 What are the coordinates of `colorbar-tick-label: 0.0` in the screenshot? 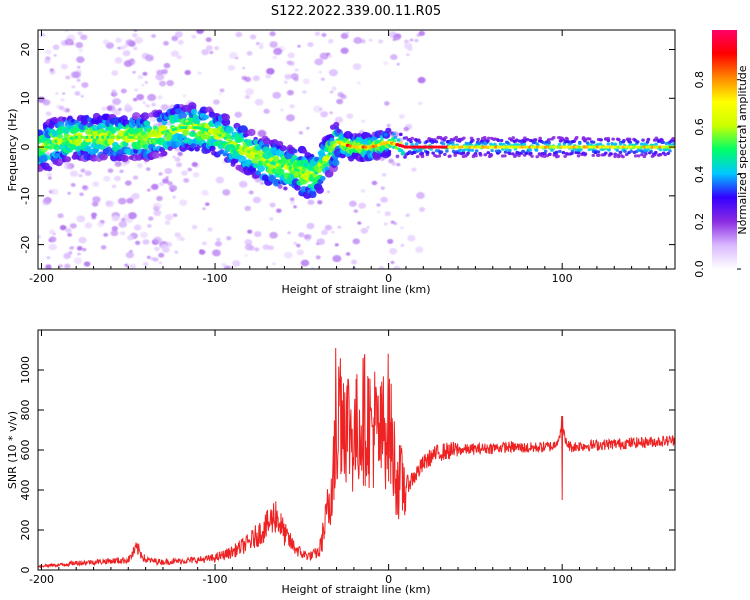 It's located at (699, 269).